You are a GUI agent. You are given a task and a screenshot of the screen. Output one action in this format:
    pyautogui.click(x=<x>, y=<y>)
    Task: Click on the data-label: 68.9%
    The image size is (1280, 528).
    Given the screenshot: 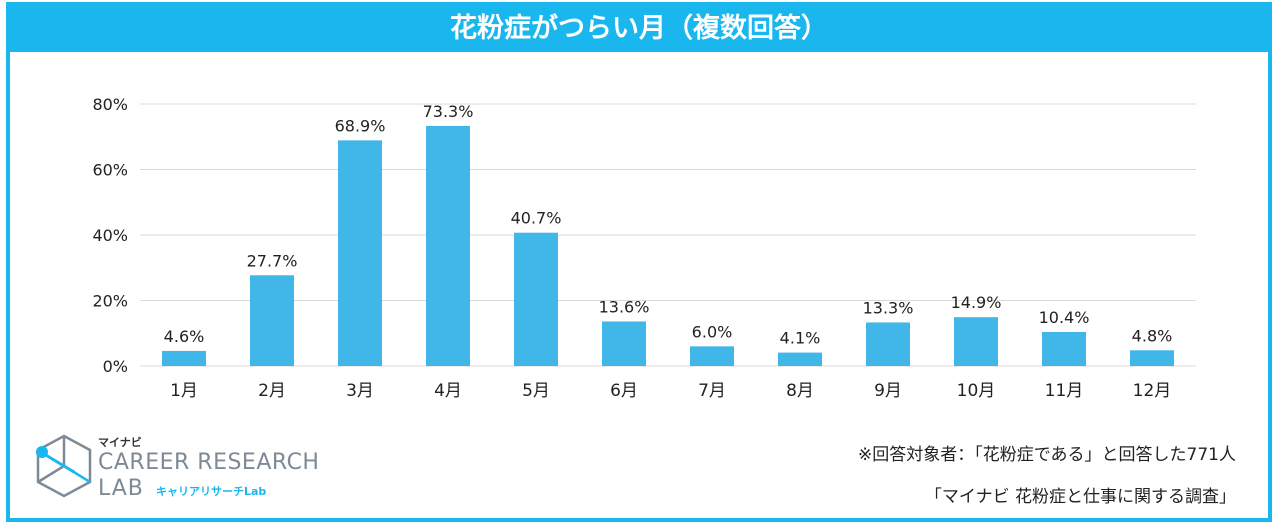 What is the action you would take?
    pyautogui.click(x=360, y=125)
    